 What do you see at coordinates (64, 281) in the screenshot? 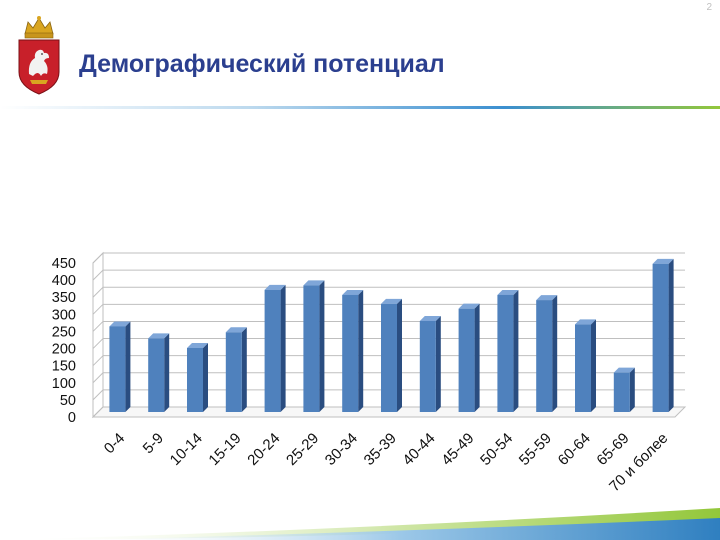
I see `y-tick-label: 400` at bounding box center [64, 281].